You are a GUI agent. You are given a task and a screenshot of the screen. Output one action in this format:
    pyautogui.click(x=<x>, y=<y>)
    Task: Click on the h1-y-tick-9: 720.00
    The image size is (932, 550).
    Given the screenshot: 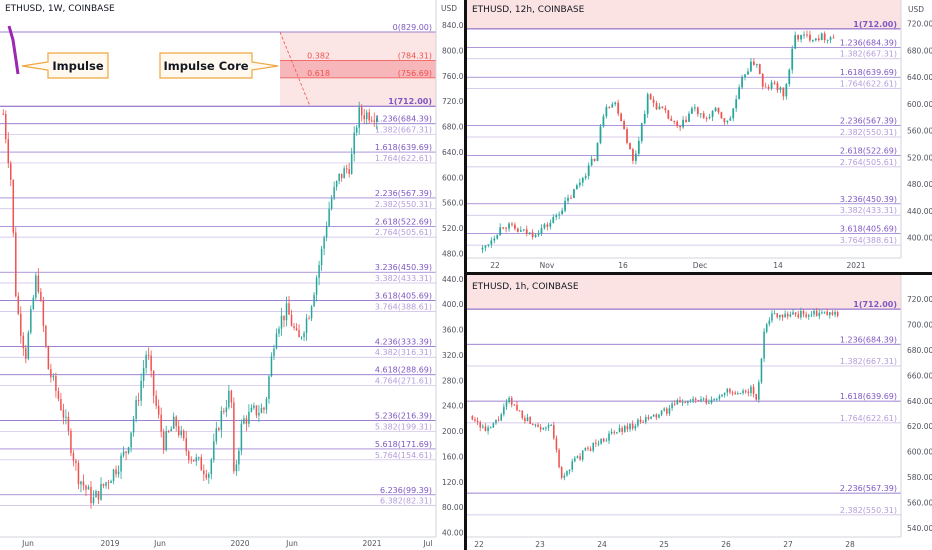 What is the action you would take?
    pyautogui.click(x=919, y=299)
    